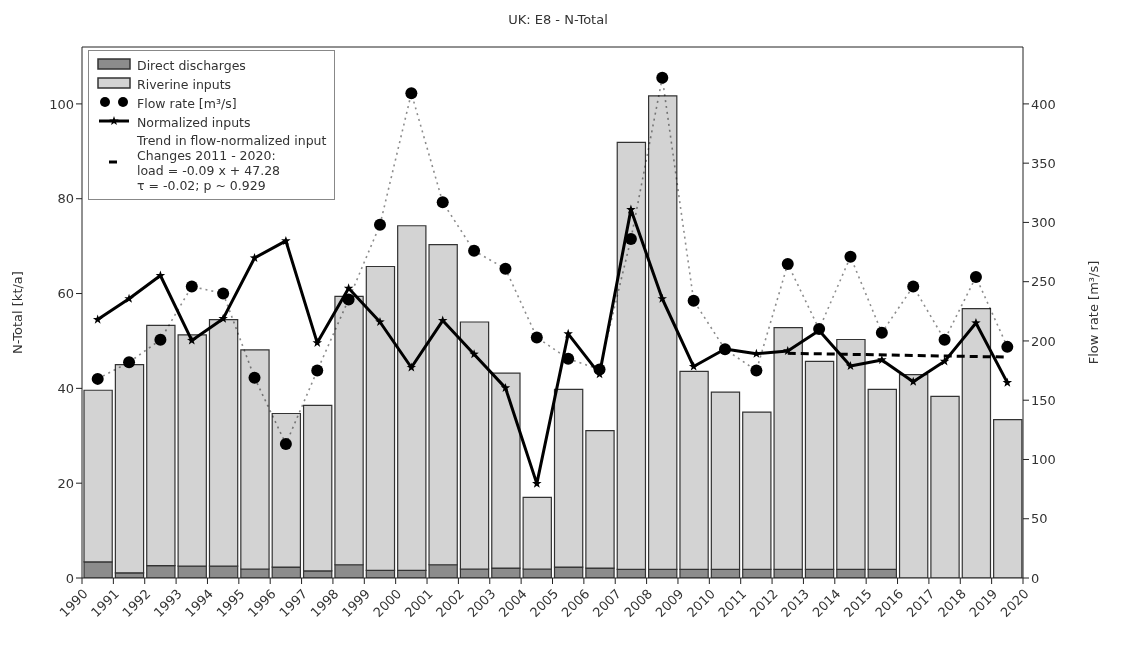  Describe the element at coordinates (1035, 578) in the screenshot. I see `y2-tick-label: 0` at that location.